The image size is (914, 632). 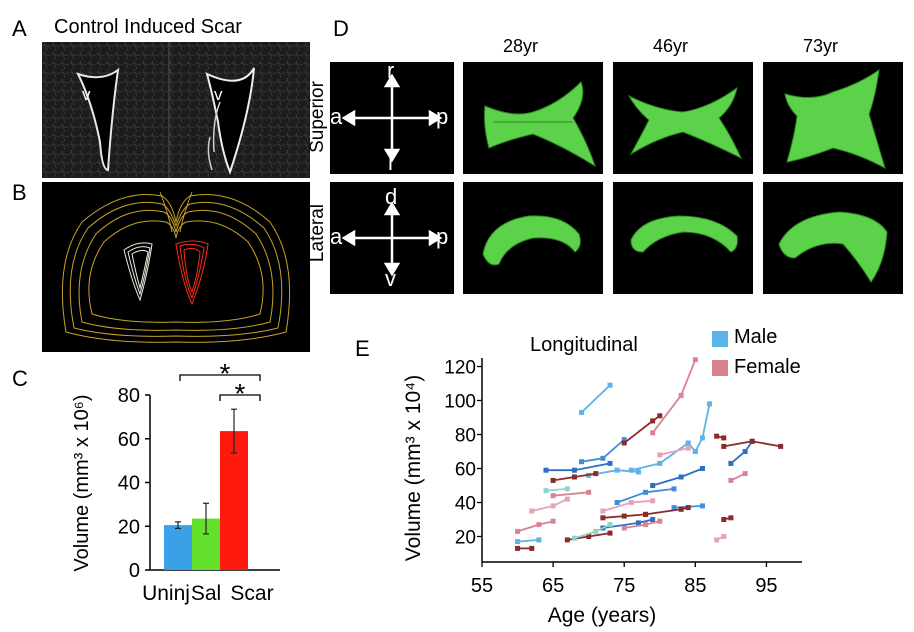 I want to click on row-label-lateral: Lateral, so click(x=317, y=233).